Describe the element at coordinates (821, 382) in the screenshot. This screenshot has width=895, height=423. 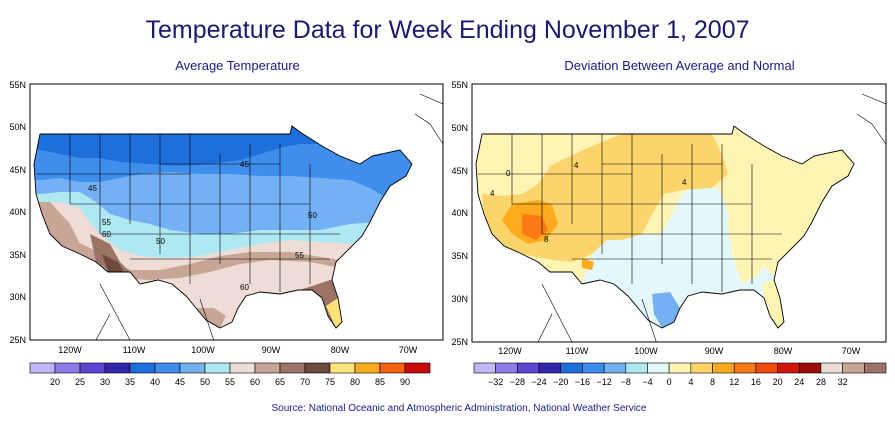
I see `legend-label: 28` at that location.